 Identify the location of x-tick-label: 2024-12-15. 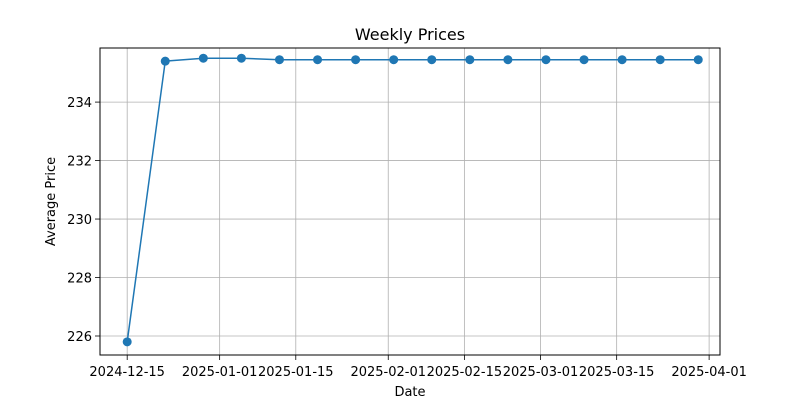
(127, 372).